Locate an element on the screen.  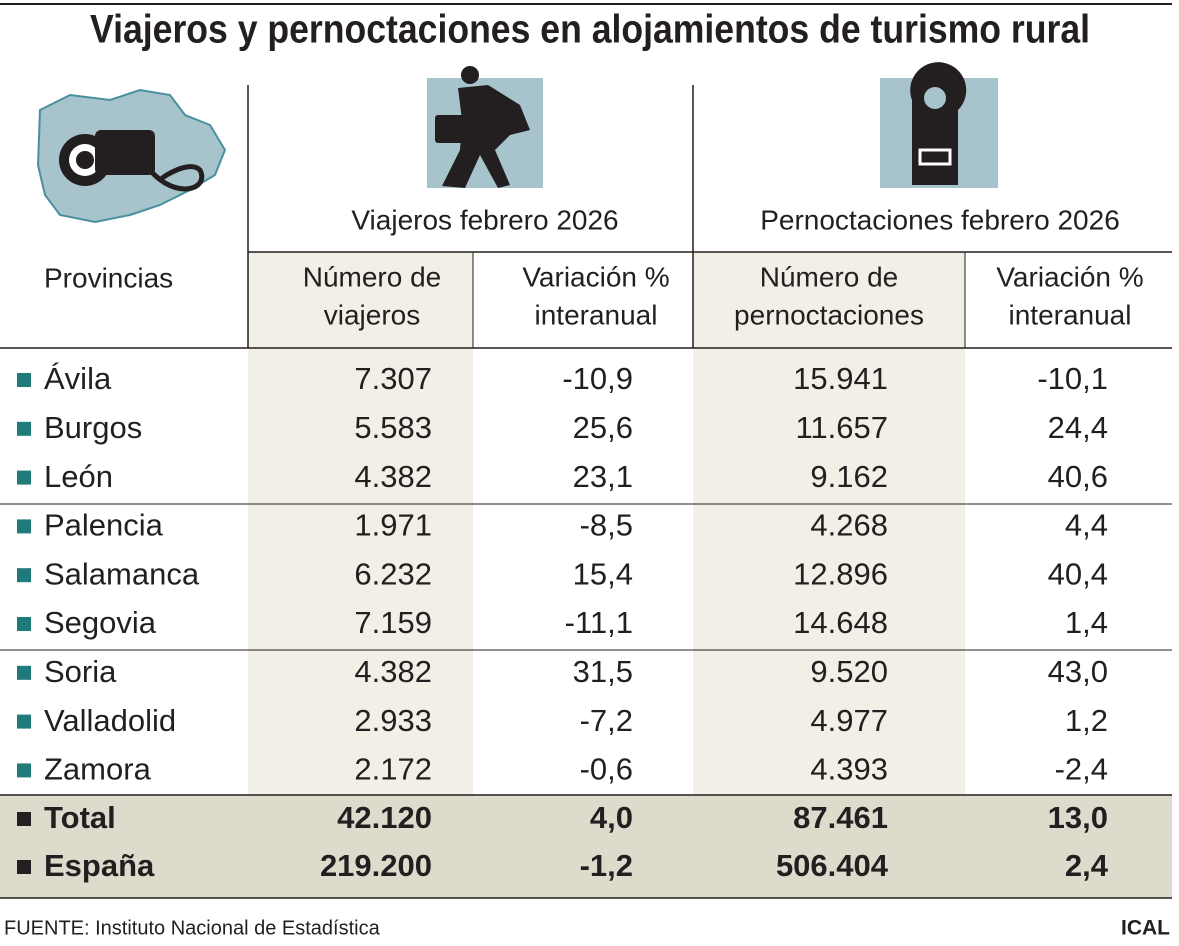
cell-value: 219.200 is located at coordinates (376, 865).